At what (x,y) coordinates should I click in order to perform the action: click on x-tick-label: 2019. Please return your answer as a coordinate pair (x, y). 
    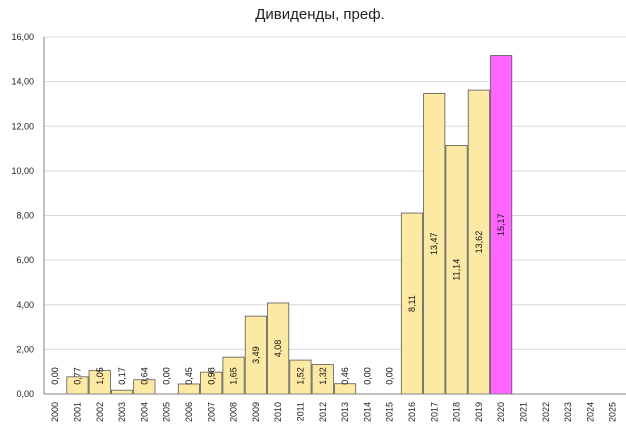
    Looking at the image, I should click on (479, 412).